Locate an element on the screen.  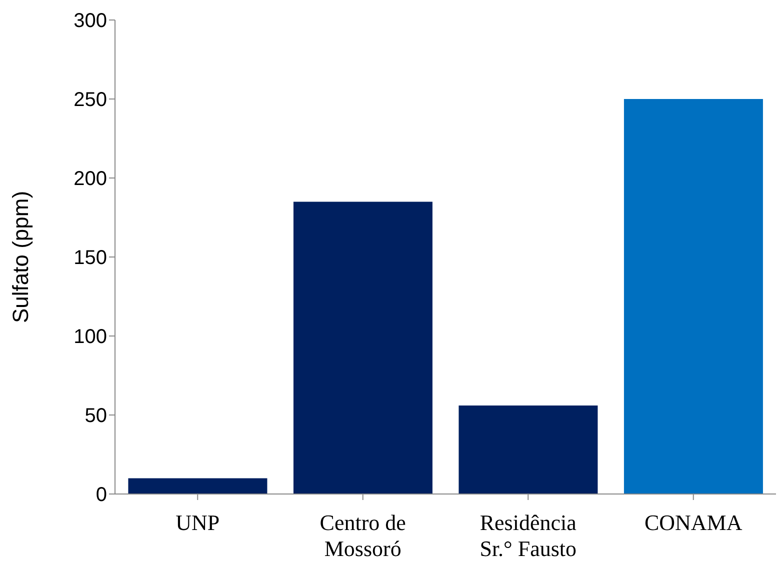
x-tick-label: Residência Sr.° Fausto is located at coordinates (528, 535).